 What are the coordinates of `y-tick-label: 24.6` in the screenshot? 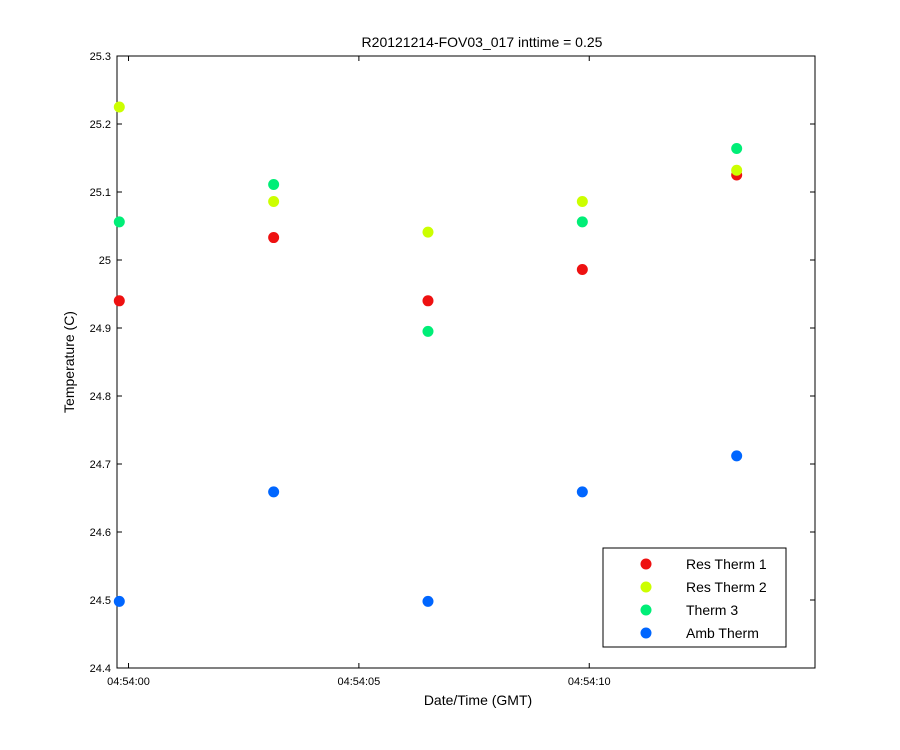 It's located at (100, 533).